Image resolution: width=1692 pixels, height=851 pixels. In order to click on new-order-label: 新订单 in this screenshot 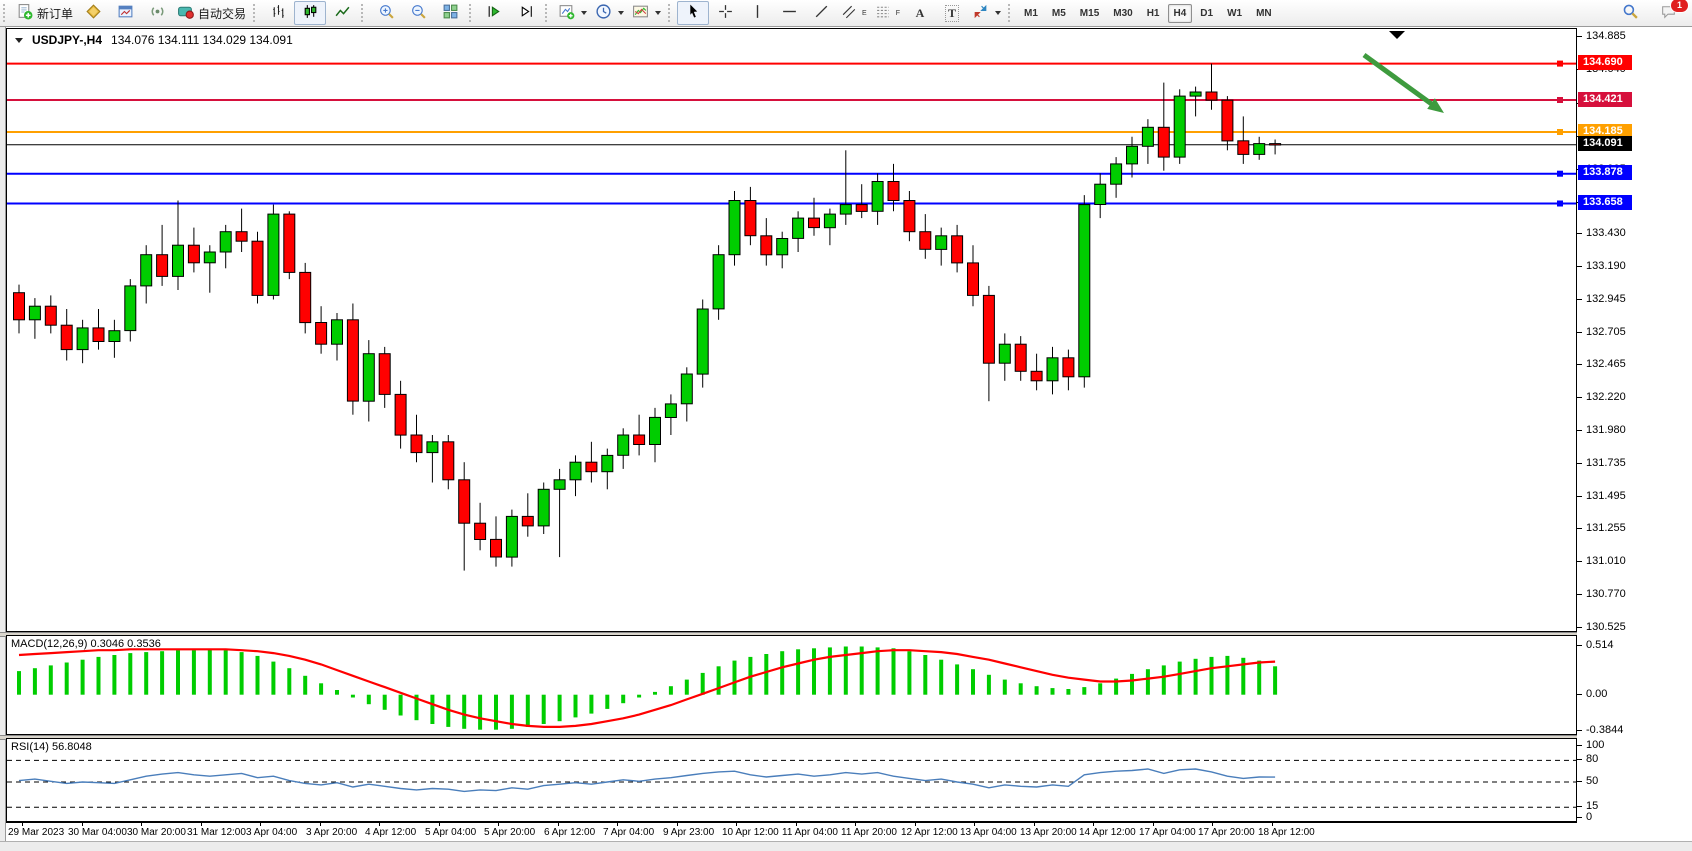, I will do `click(55, 13)`.